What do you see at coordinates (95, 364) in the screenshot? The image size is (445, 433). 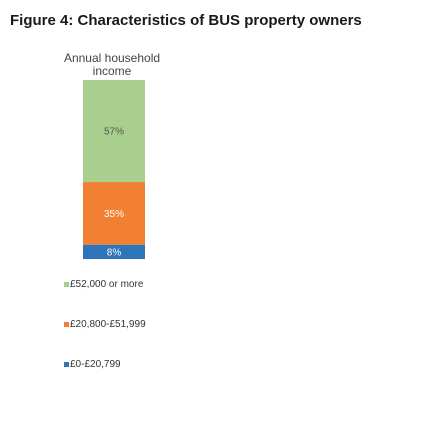 I see `legend-label-low: £0-£20,799` at bounding box center [95, 364].